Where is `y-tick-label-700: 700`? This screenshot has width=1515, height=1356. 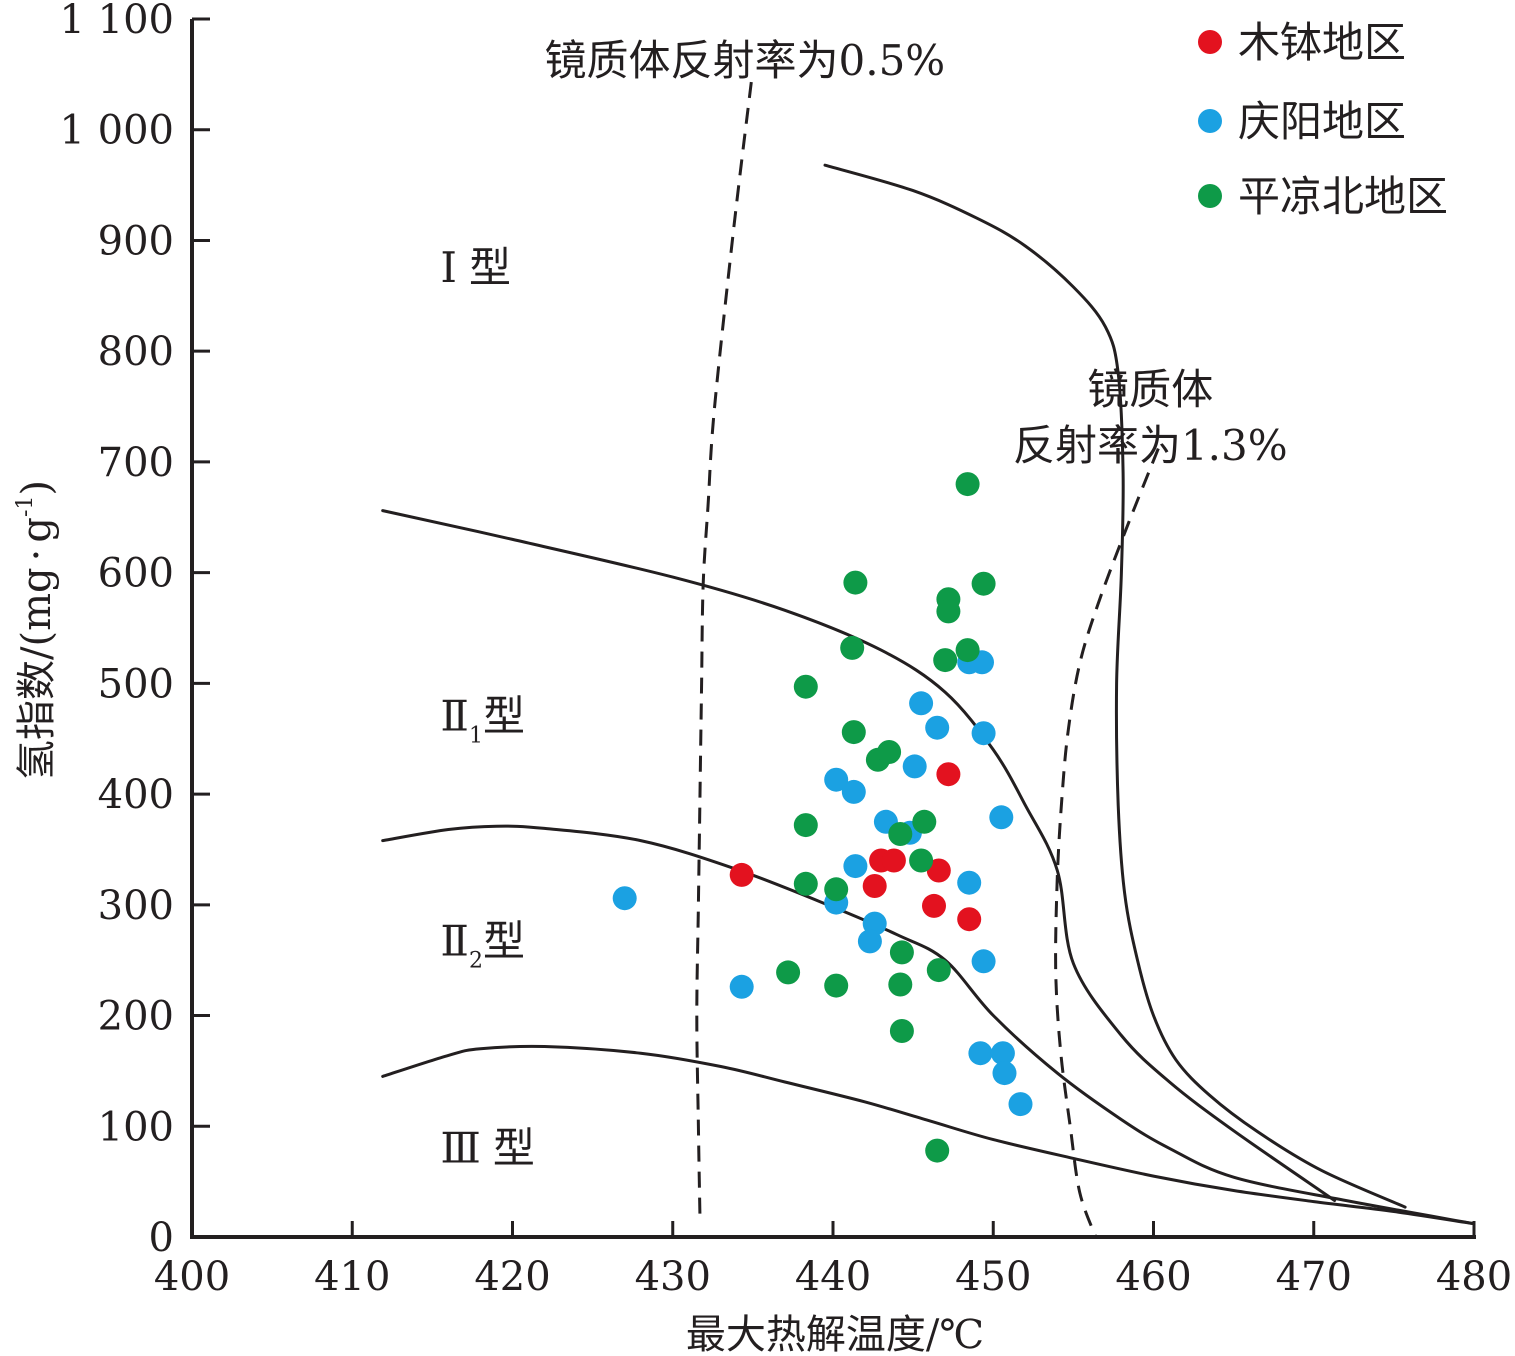
y-tick-label-700: 700 is located at coordinates (136, 463).